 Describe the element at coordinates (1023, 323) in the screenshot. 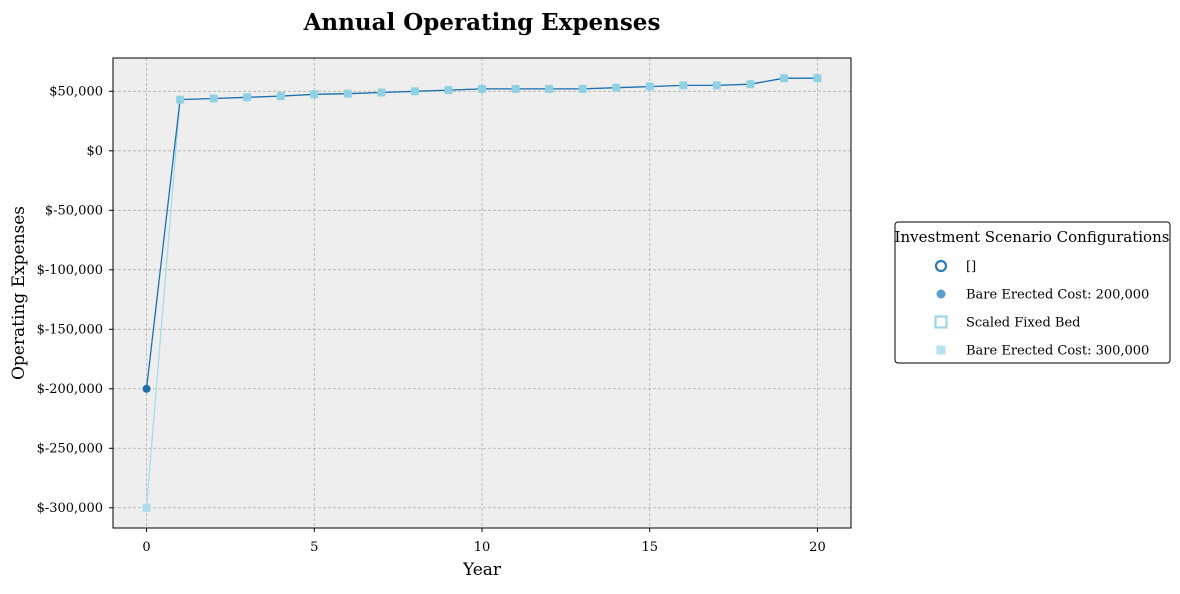

I see `legend-entry-label: Scaled Fixed Bed` at that location.